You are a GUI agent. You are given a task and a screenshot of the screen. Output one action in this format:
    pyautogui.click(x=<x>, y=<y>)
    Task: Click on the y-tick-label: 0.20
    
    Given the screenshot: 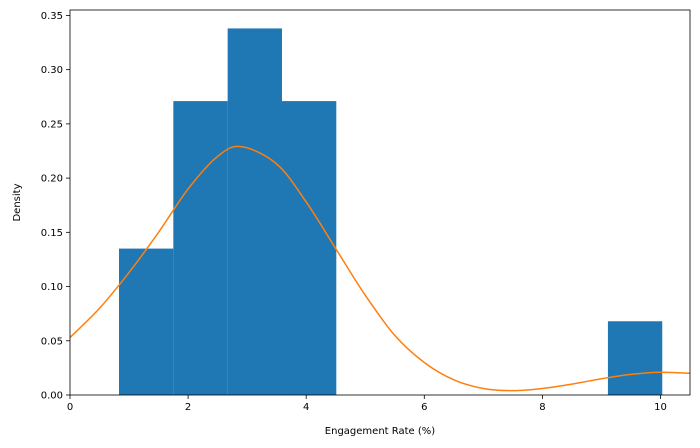 What is the action you would take?
    pyautogui.click(x=52, y=179)
    